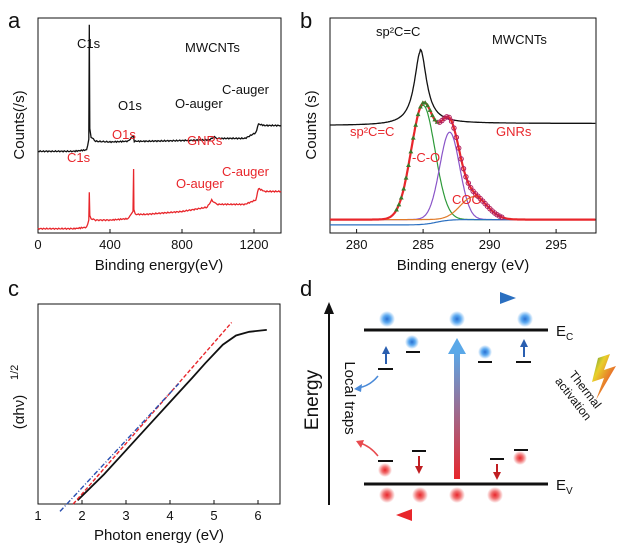  Describe the element at coordinates (463, 87) in the screenshot. I see `mwcnt-c1s-line` at that location.